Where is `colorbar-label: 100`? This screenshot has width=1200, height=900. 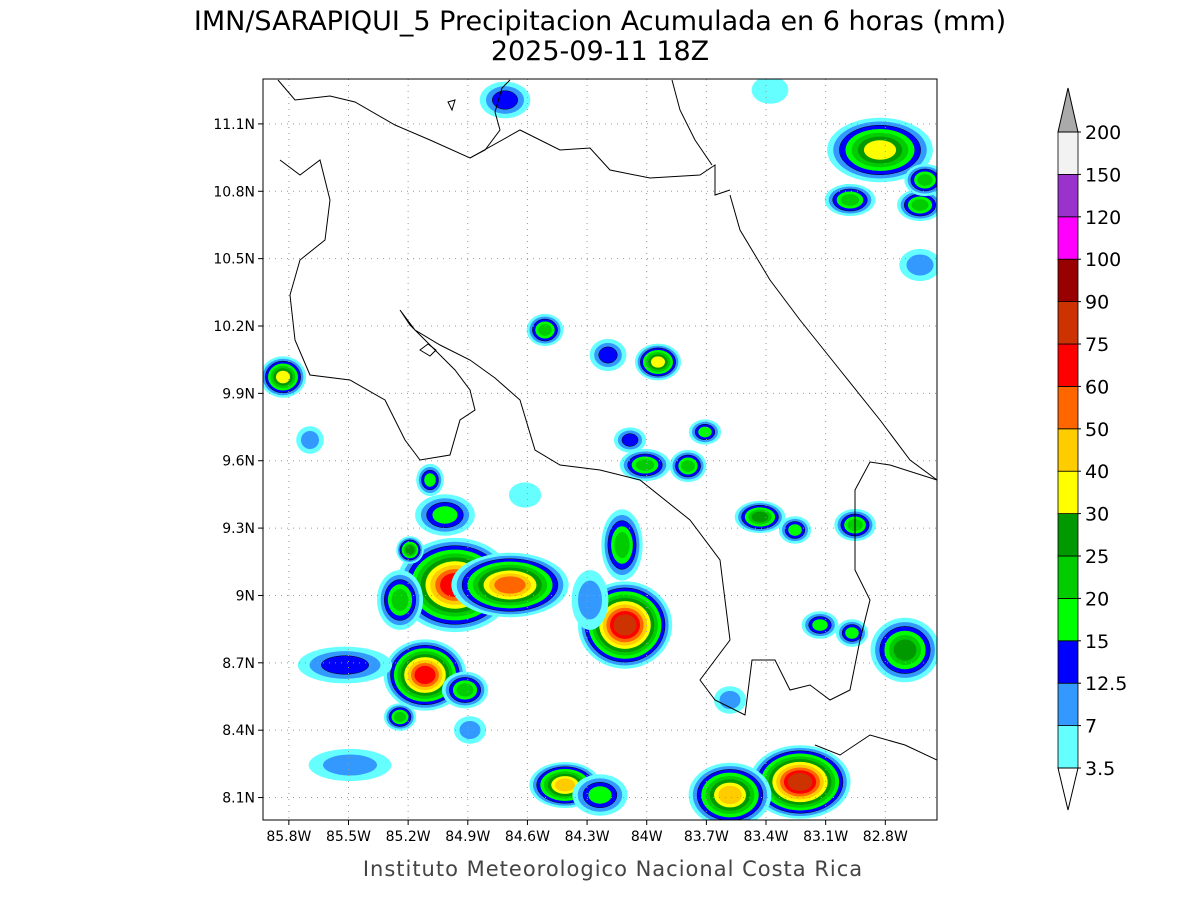 colorbar-label: 100 is located at coordinates (1103, 260).